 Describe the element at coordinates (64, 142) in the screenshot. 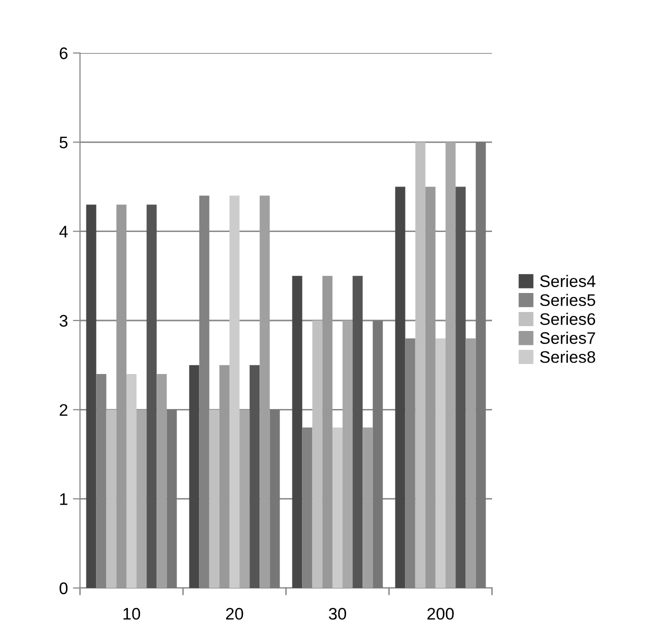

I see `y-tick-label: 5` at that location.